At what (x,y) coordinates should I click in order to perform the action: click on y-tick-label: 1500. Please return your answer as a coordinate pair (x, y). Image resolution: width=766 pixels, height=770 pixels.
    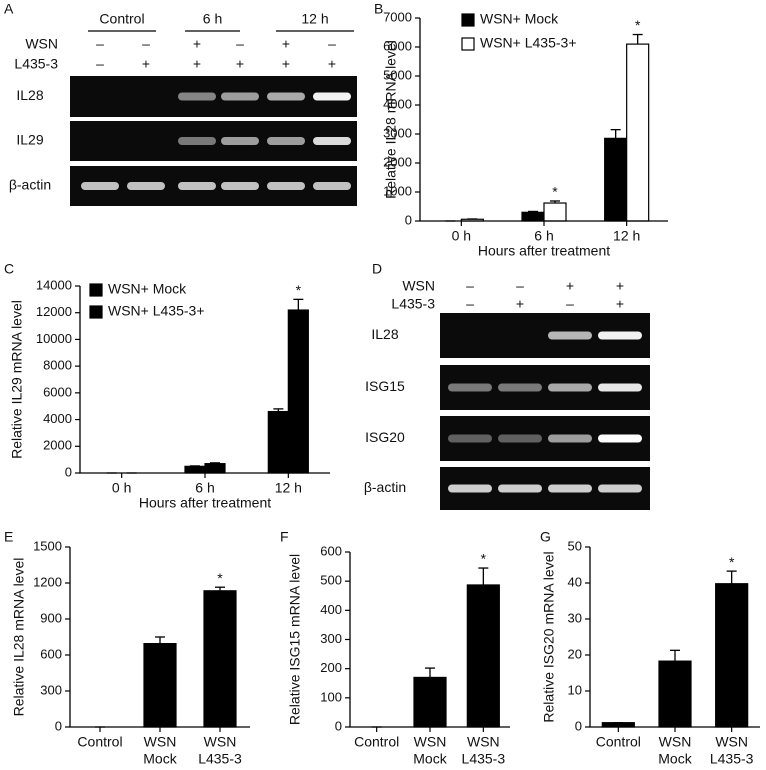
    Looking at the image, I should click on (47, 545).